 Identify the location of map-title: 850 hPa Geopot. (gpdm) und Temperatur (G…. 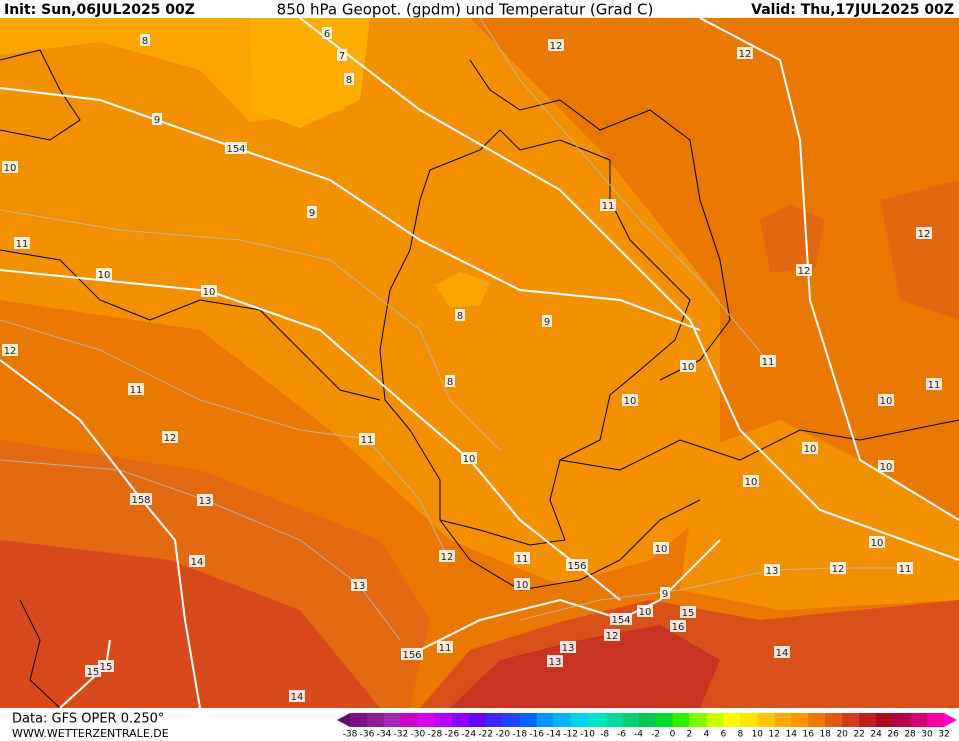
(465, 10).